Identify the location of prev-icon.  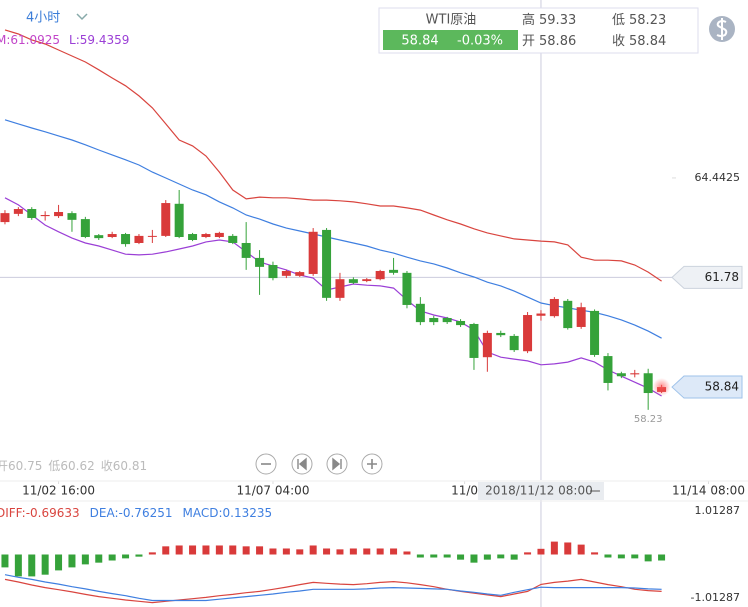
(302, 464).